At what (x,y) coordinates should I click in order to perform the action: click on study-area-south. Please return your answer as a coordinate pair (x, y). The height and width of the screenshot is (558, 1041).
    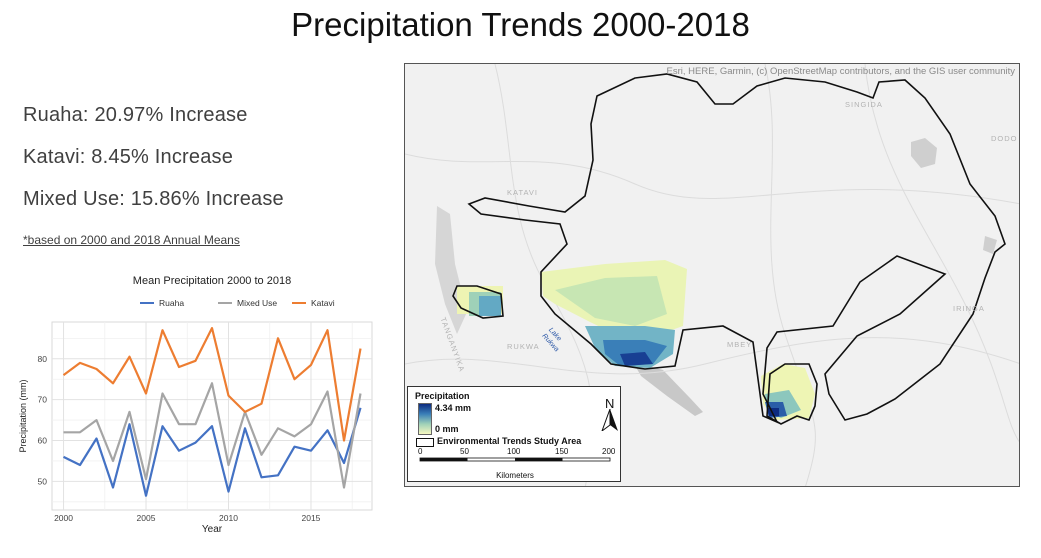
    Looking at the image, I should click on (792, 394).